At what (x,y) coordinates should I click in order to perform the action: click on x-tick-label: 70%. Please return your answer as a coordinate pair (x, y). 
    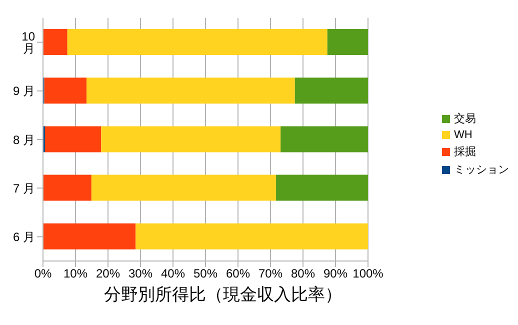
    Looking at the image, I should click on (270, 273).